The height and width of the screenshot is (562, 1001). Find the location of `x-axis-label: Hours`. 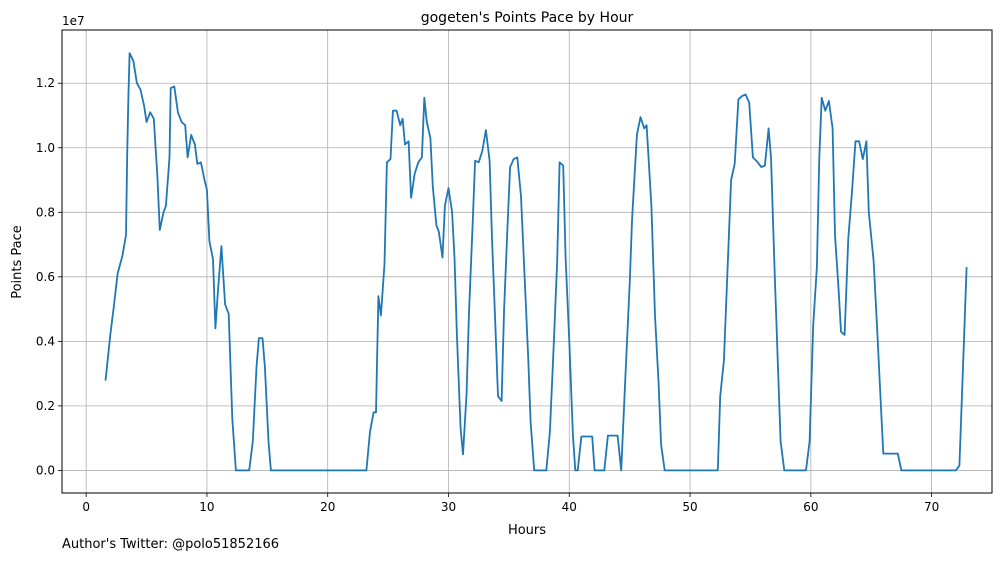

x-axis-label: Hours is located at coordinates (527, 530).